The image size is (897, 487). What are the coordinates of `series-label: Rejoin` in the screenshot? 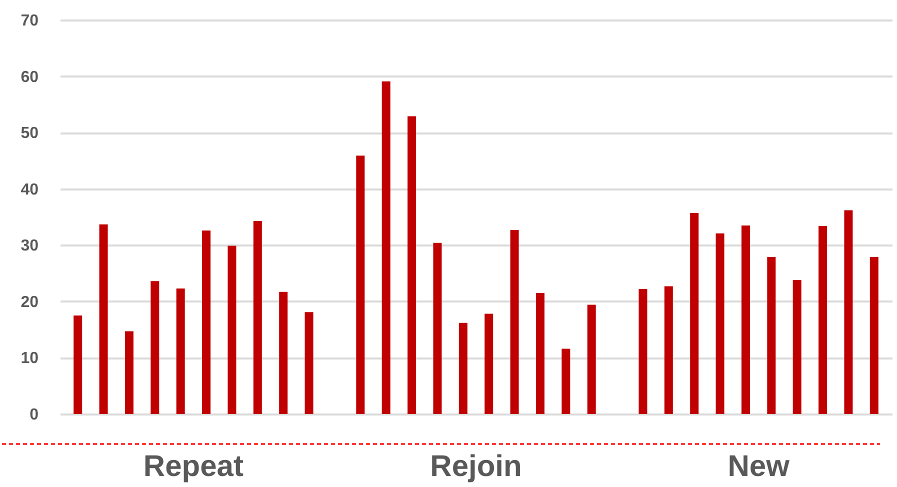 It's located at (476, 466).